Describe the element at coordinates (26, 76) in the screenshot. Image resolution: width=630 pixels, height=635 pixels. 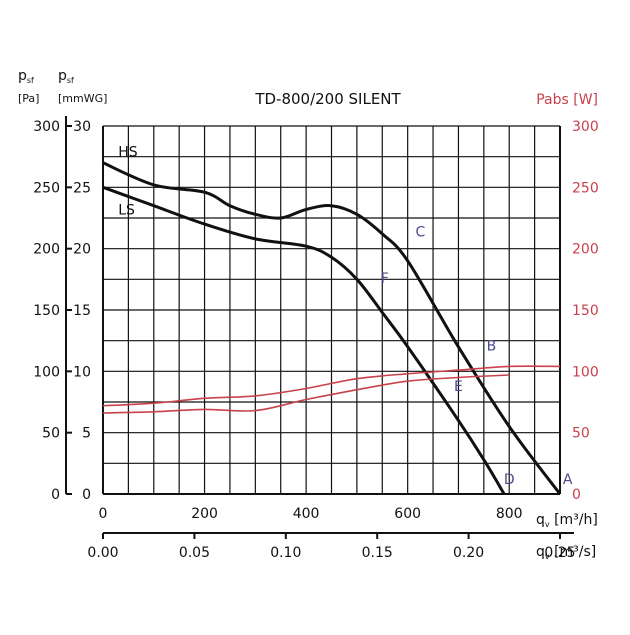
I see `pa-axis-symbol: psf` at that location.